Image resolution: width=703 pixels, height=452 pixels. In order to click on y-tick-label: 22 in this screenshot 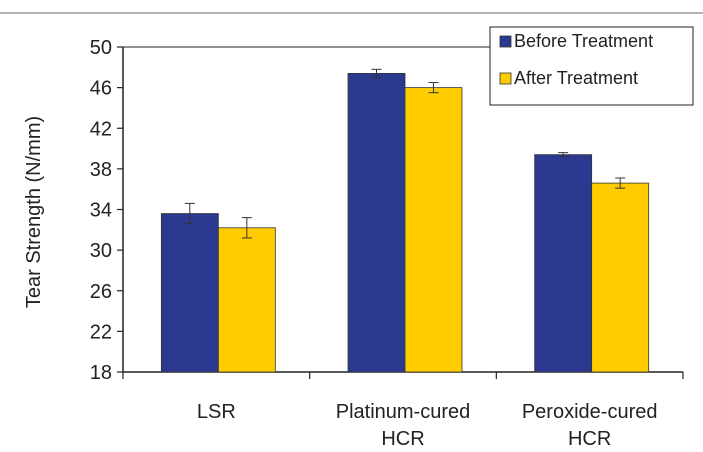, I will do `click(101, 332)`.